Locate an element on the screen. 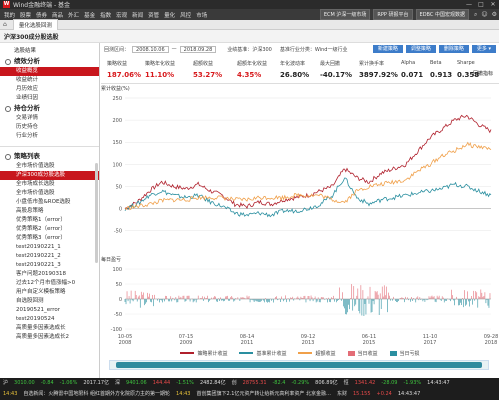 This screenshot has height=400, width=499. menu-item-commodity: 商品 is located at coordinates (58, 15).